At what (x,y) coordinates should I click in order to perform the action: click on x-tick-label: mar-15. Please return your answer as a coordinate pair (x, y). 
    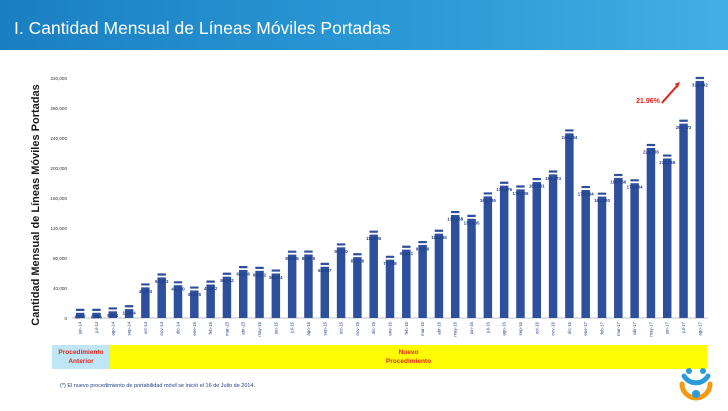
    Looking at the image, I should click on (226, 328).